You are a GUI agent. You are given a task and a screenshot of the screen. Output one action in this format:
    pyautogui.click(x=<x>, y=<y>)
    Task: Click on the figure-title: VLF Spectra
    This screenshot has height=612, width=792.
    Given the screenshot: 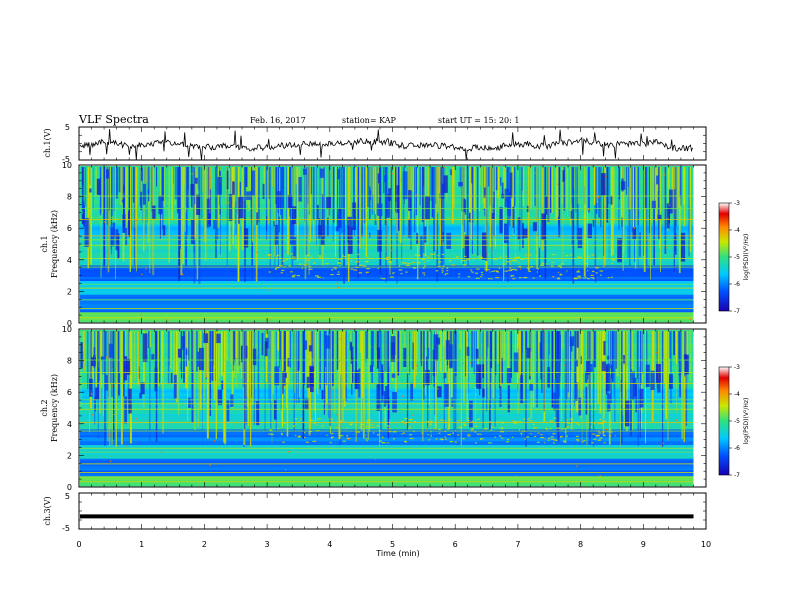 What is the action you would take?
    pyautogui.click(x=113, y=119)
    